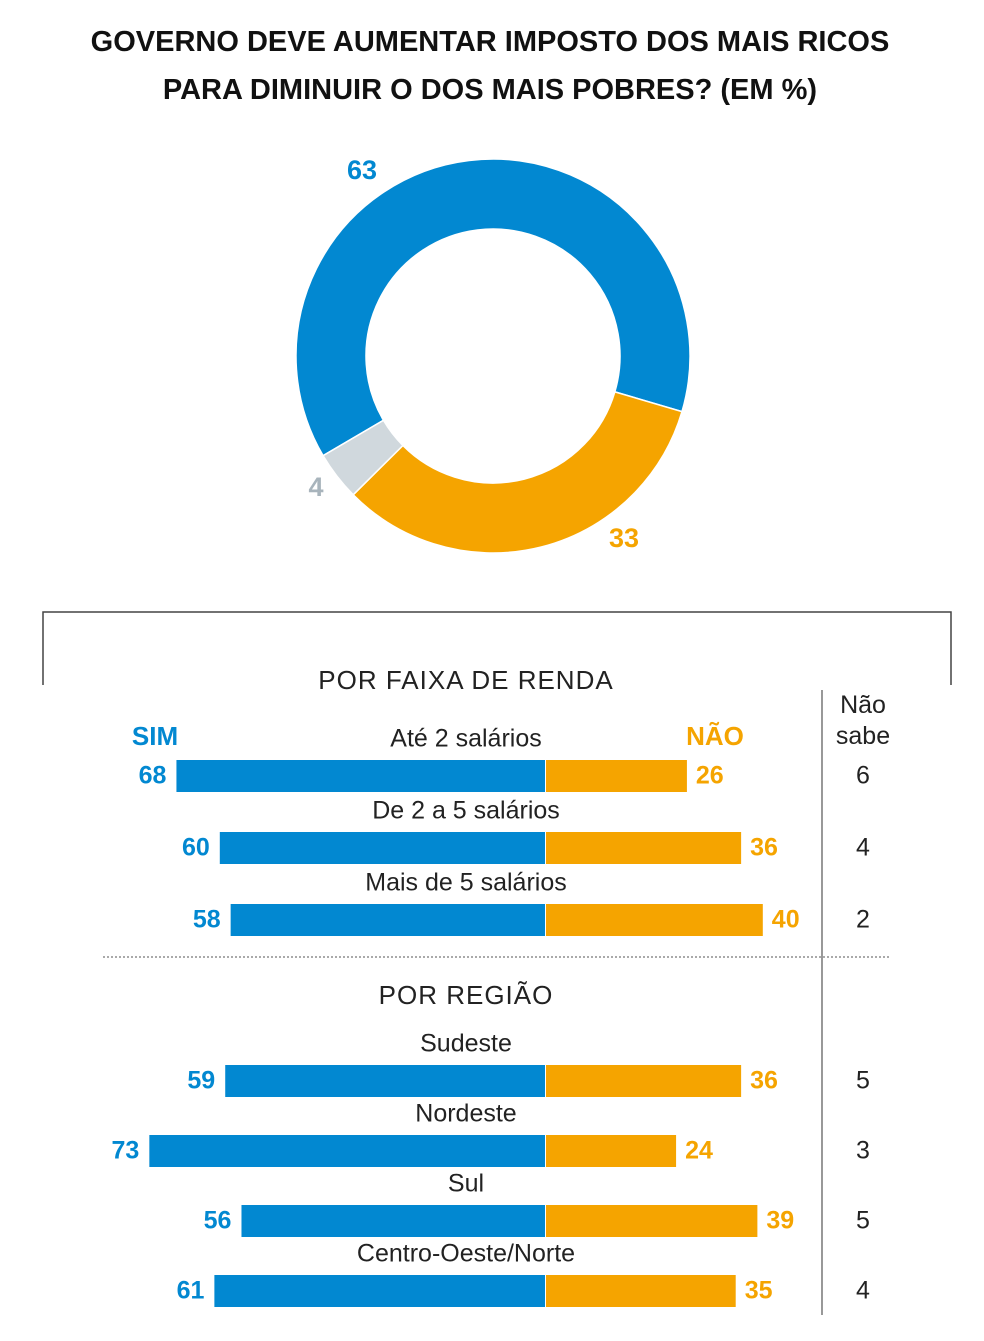 This screenshot has height=1341, width=984. Describe the element at coordinates (466, 1044) in the screenshot. I see `category-label: Sudeste` at that location.